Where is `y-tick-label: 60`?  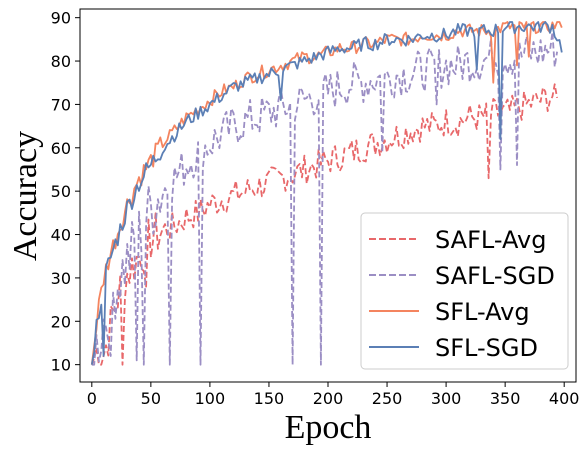
y-tick-label: 60 is located at coordinates (61, 148).